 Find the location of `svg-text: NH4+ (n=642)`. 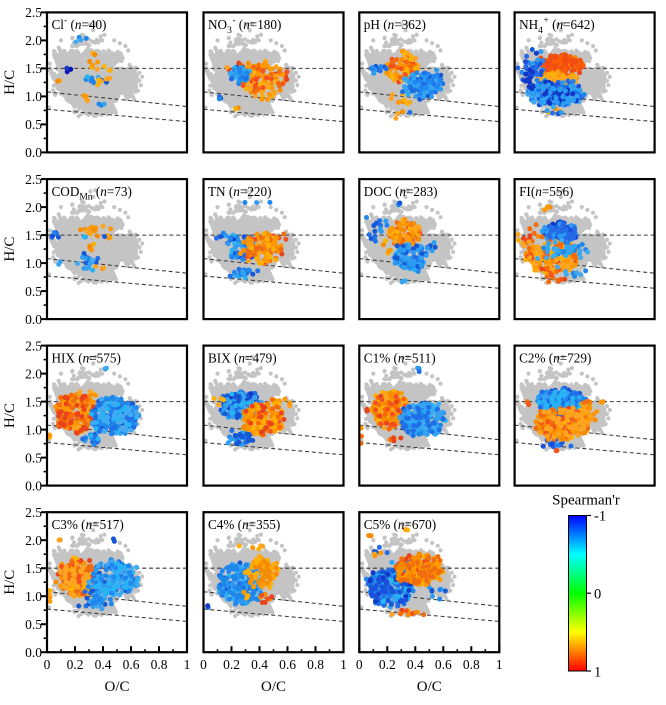

svg-text: NH4+ (n=642) is located at coordinates (557, 26).